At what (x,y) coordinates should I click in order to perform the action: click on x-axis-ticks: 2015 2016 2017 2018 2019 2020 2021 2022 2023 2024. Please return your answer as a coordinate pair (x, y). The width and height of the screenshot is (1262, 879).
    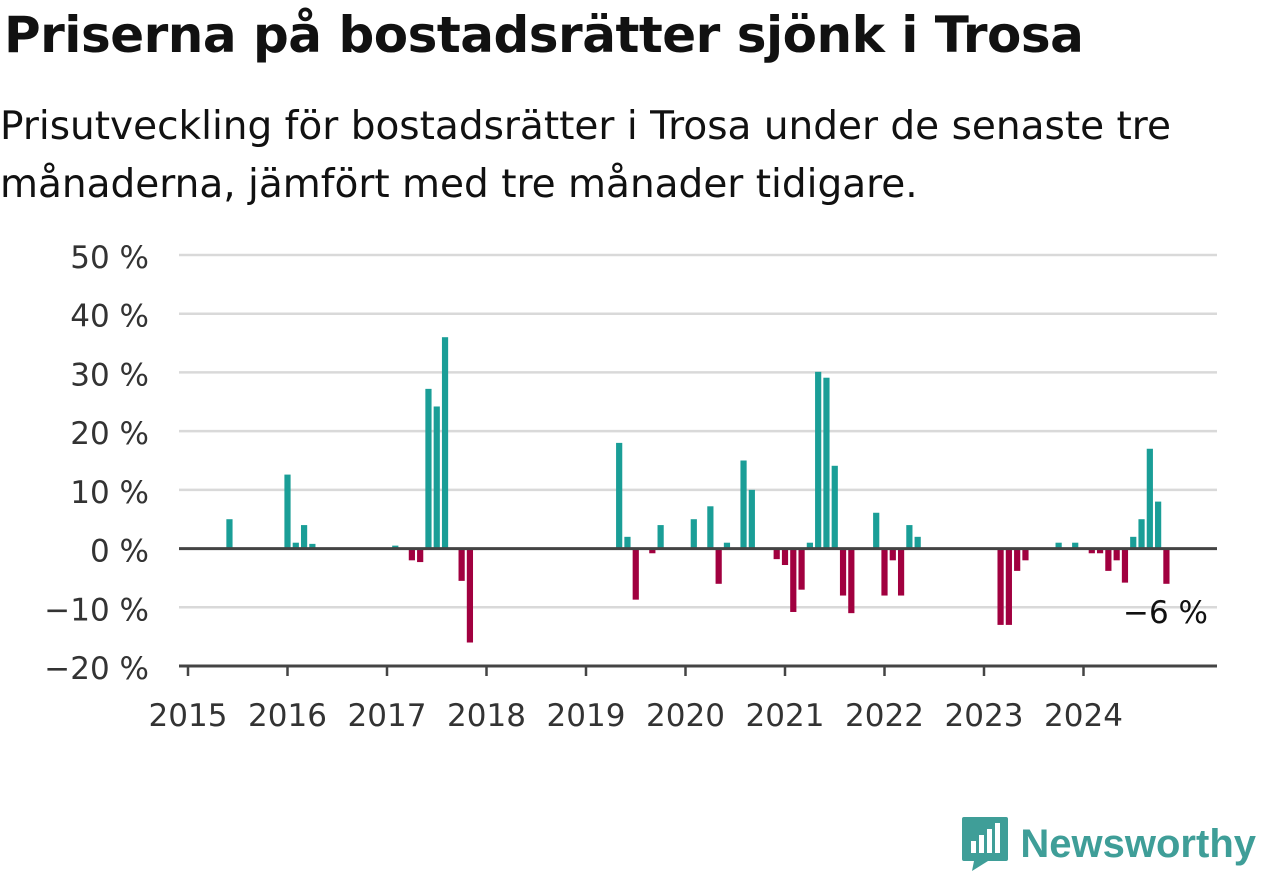
    Looking at the image, I should click on (636, 700).